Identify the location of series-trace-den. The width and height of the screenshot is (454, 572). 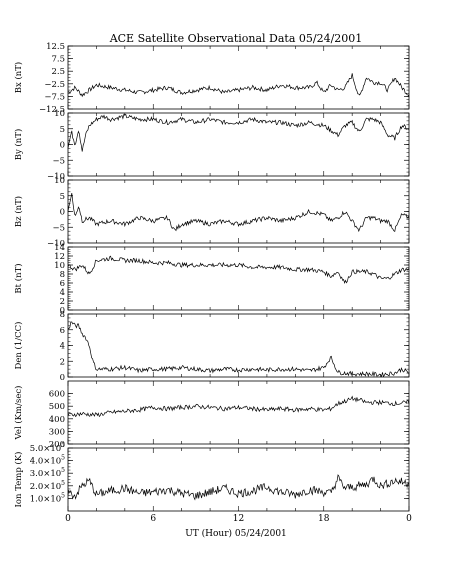
(238, 349).